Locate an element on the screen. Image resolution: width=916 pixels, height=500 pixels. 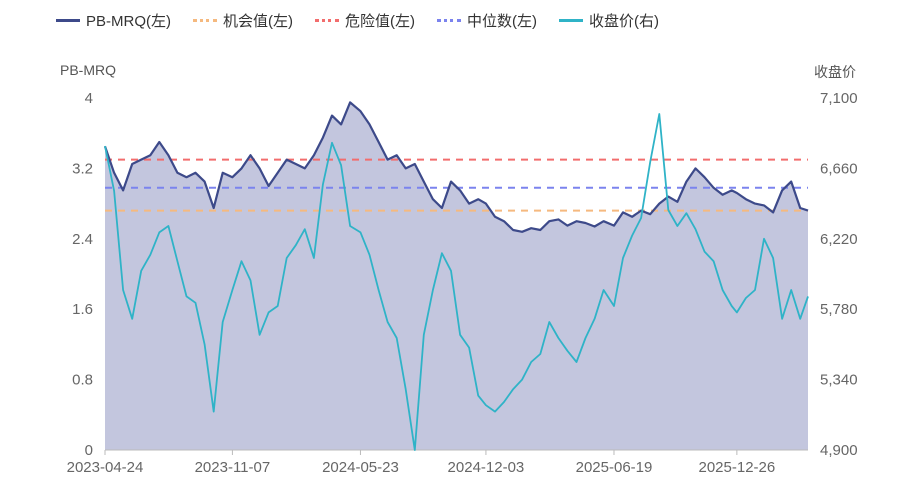
x-tick-label: 2023-11-07 is located at coordinates (233, 467).